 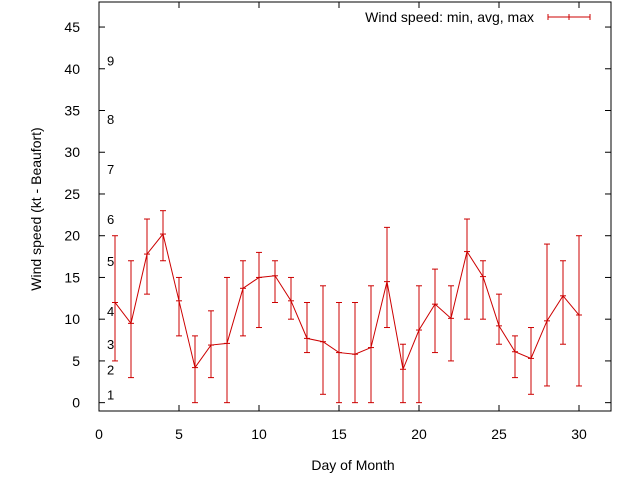 I want to click on beaufort-label: 9, so click(x=110, y=60).